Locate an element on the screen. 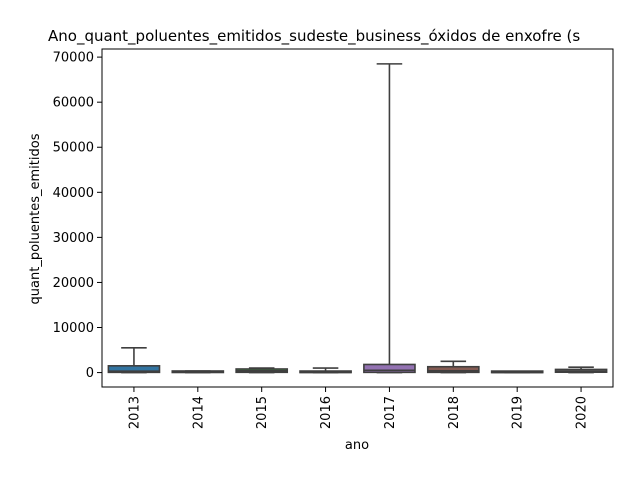  box-2017-body is located at coordinates (389, 368).